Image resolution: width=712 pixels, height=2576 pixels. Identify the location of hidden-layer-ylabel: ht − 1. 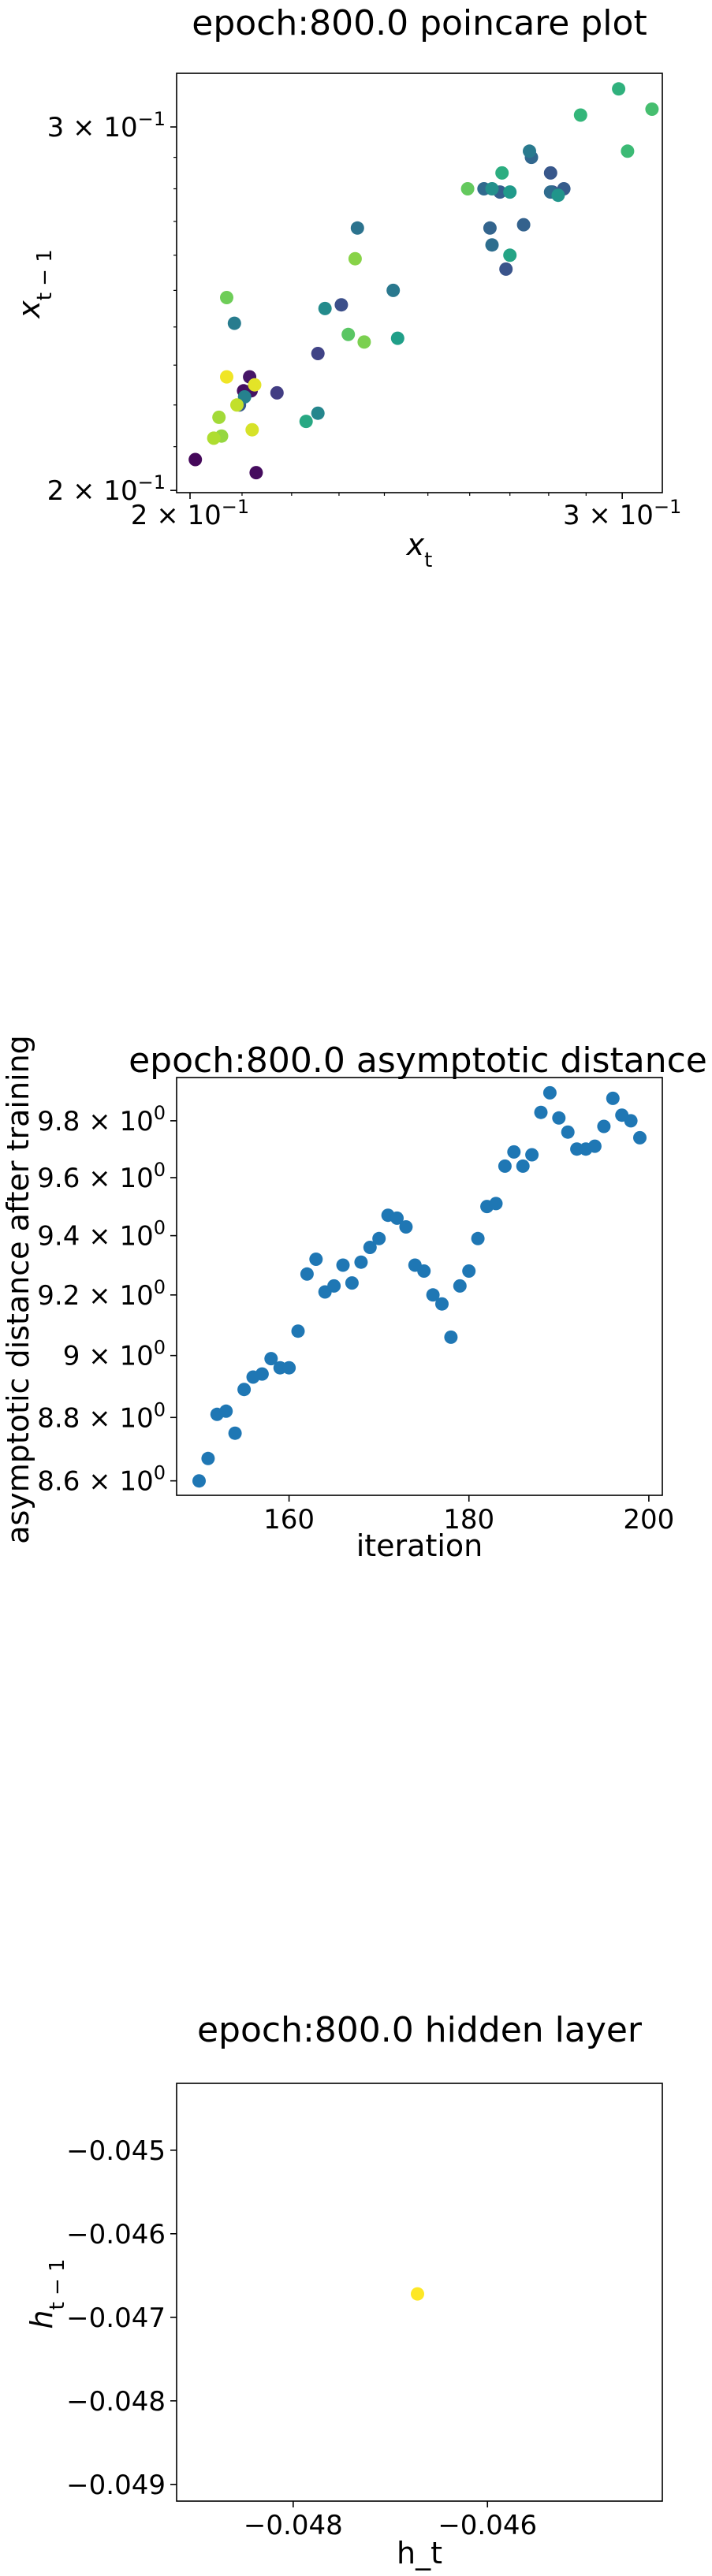
(47, 2293).